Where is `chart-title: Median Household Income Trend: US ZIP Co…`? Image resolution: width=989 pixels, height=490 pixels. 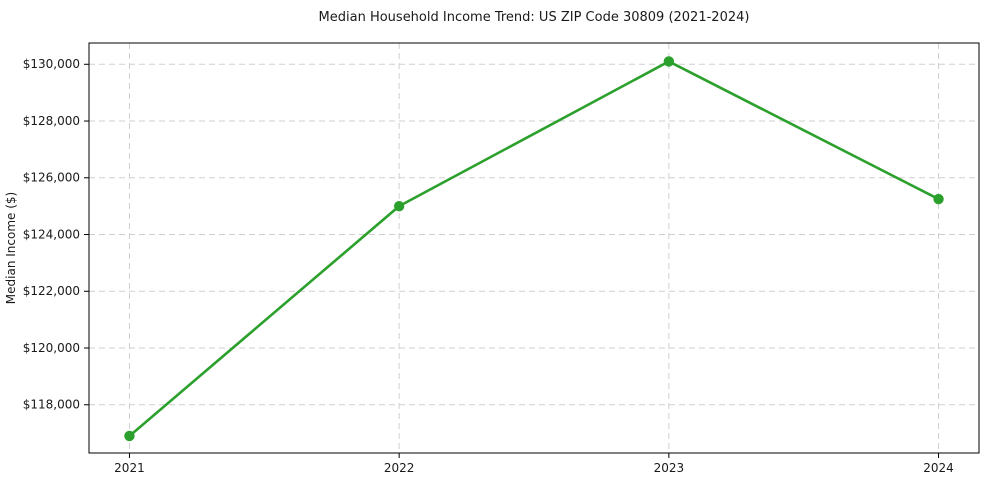
chart-title: Median Household Income Trend: US ZIP Co… is located at coordinates (534, 17).